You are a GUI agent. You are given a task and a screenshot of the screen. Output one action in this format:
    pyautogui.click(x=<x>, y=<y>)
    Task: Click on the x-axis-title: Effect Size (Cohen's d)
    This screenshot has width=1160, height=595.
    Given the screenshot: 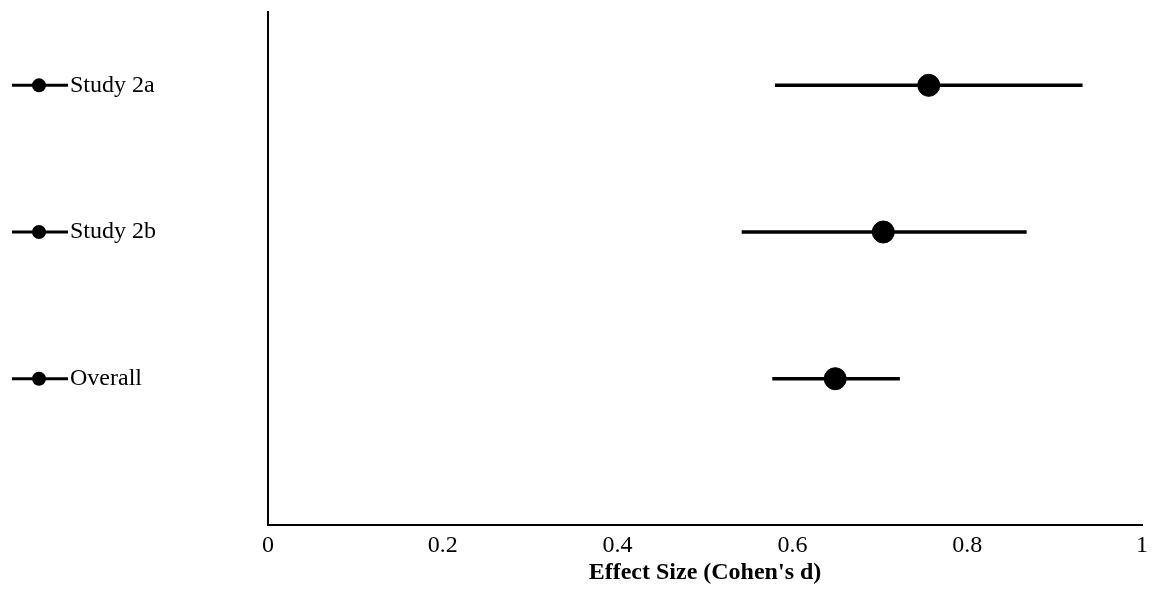 What is the action you would take?
    pyautogui.click(x=705, y=570)
    